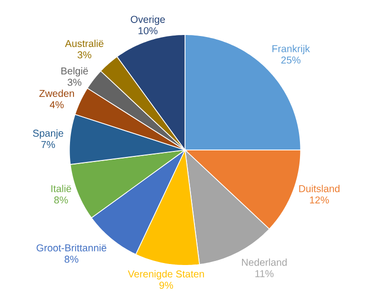  What do you see at coordinates (290, 60) in the screenshot?
I see `data-label: 25%` at bounding box center [290, 60].